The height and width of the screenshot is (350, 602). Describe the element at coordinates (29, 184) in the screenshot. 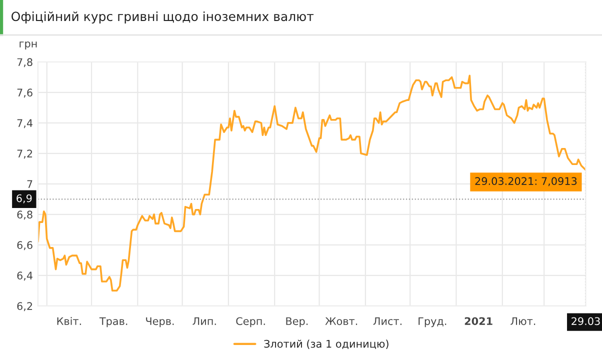

I see `y-tick-label: 7` at that location.